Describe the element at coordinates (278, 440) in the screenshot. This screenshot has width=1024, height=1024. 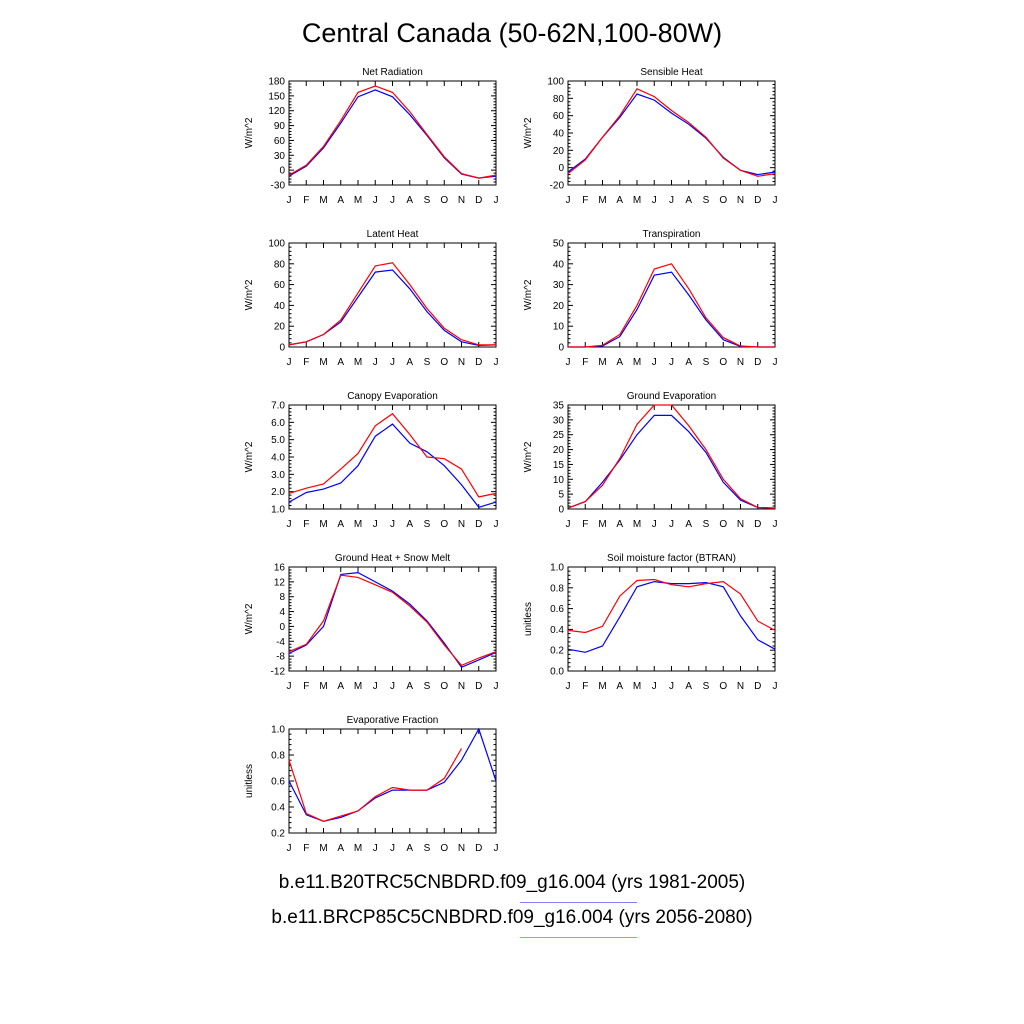
I see `y-tick-label: 5.0` at that location.